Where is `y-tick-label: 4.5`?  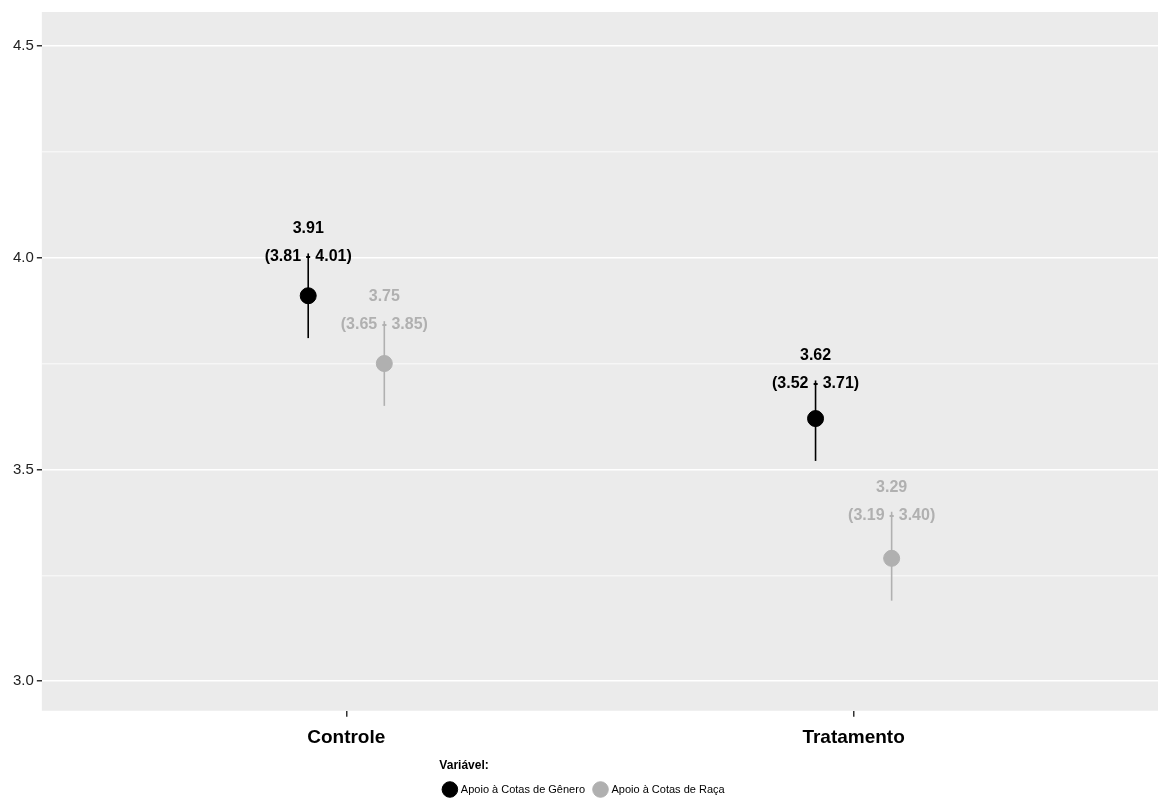
y-tick-label: 4.5 is located at coordinates (23, 45).